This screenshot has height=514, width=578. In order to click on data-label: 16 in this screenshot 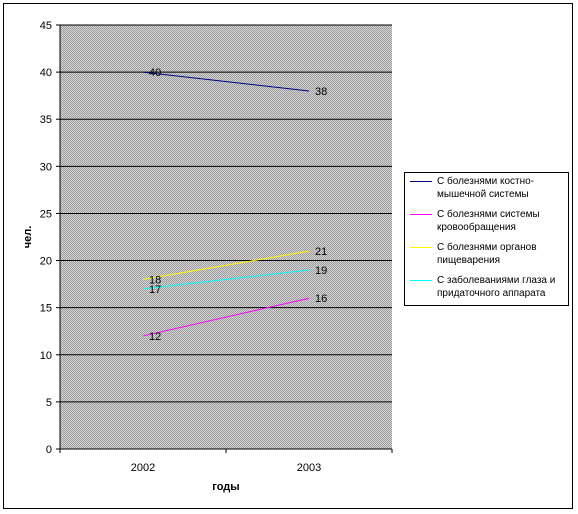, I will do `click(321, 299)`.